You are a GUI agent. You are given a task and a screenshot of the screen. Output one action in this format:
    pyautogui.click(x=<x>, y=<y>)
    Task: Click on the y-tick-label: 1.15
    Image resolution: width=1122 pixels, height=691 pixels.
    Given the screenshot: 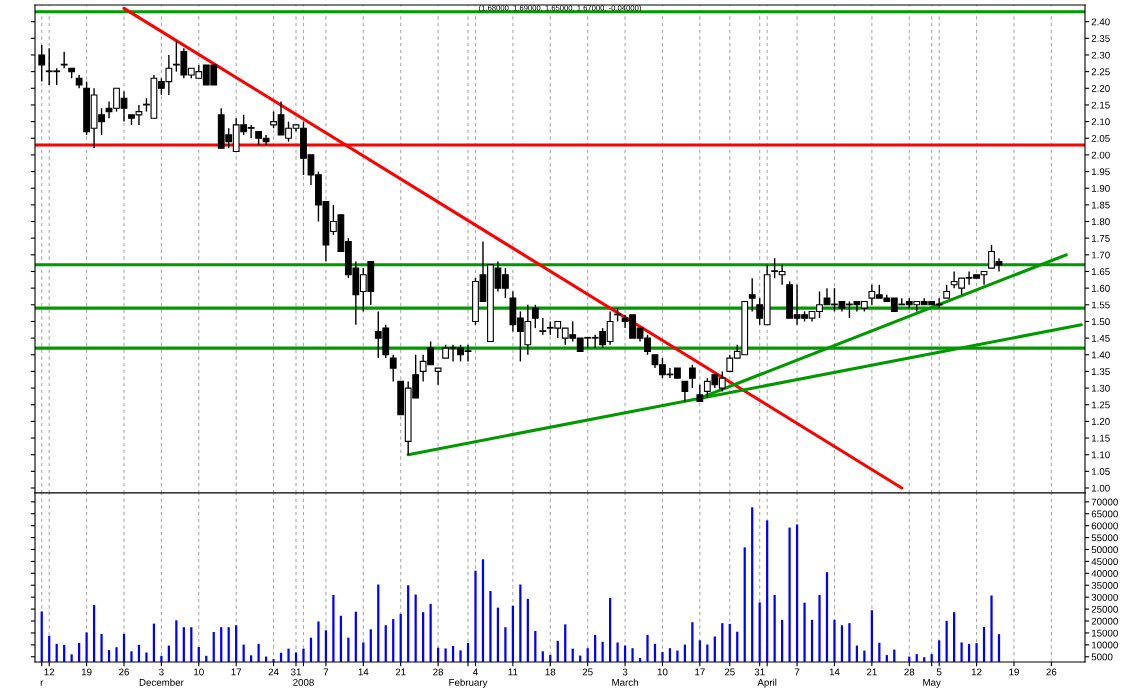 What is the action you would take?
    pyautogui.click(x=1100, y=438)
    